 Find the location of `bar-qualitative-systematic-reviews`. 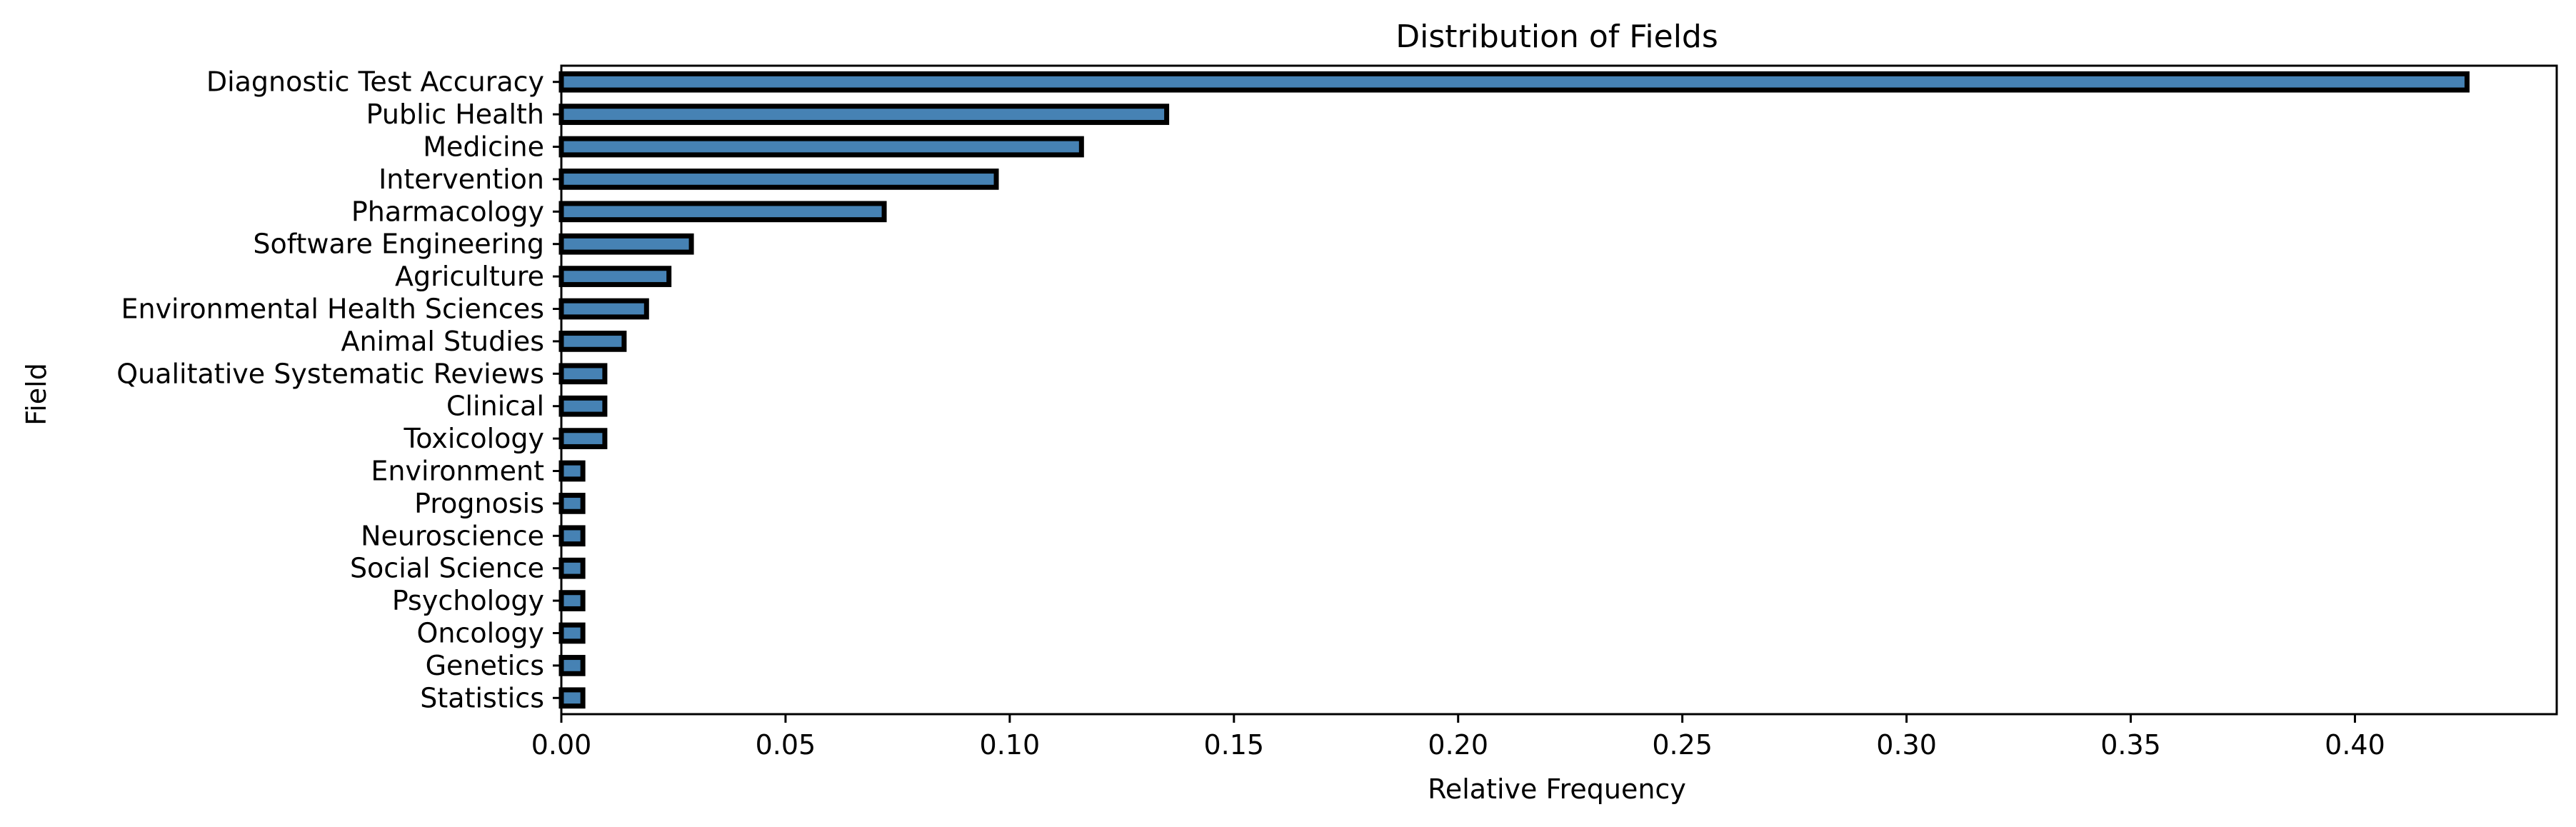

bar-qualitative-systematic-reviews is located at coordinates (583, 374).